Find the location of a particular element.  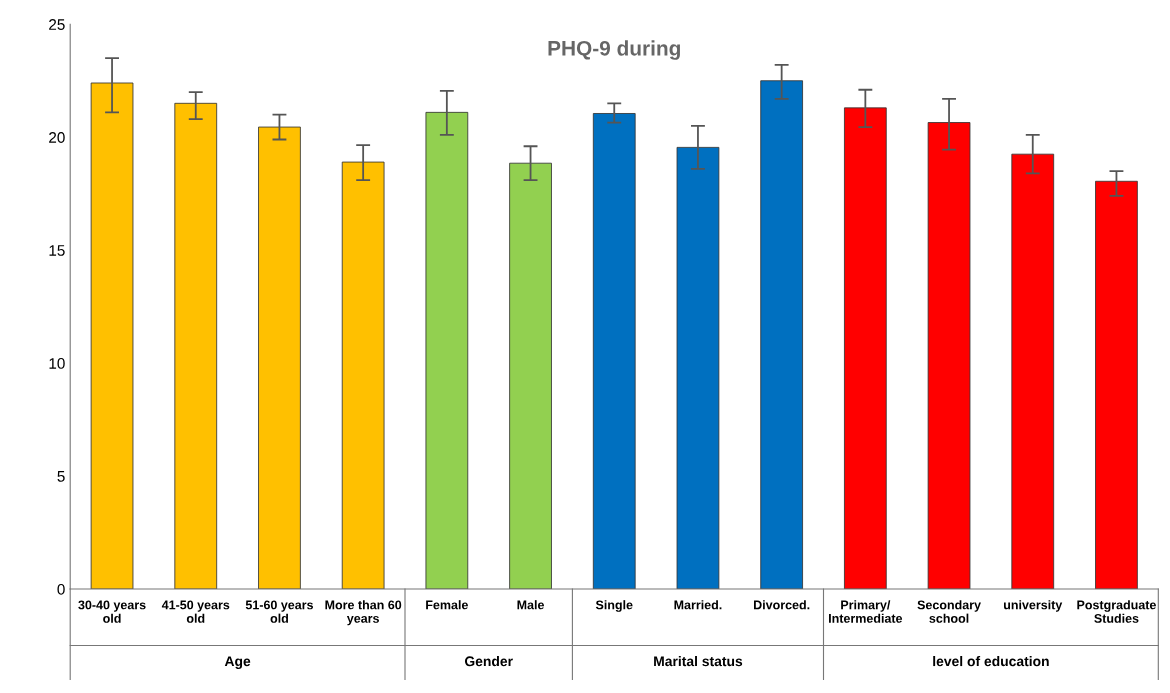

x-tick-label: university is located at coordinates (1033, 606).